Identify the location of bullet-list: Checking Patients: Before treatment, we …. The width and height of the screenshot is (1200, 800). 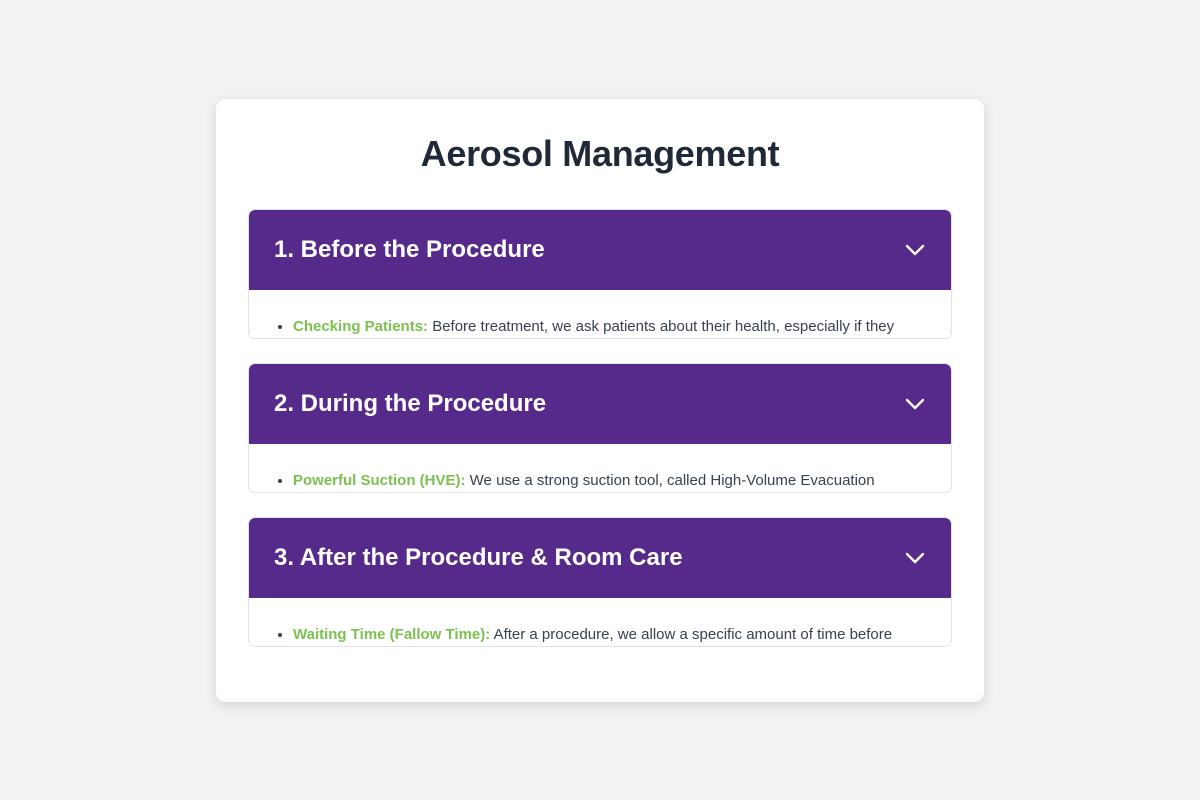
(600, 327).